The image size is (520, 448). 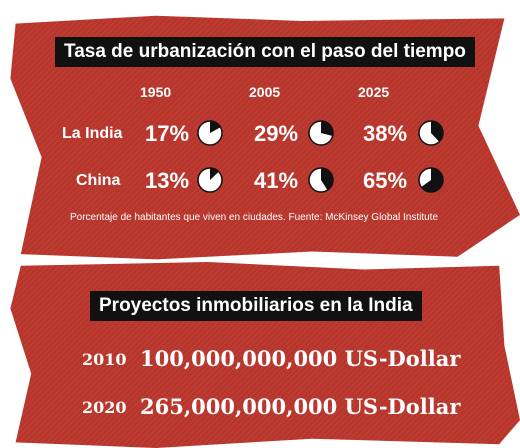 I want to click on india-2005-value: 29%, so click(x=276, y=133).